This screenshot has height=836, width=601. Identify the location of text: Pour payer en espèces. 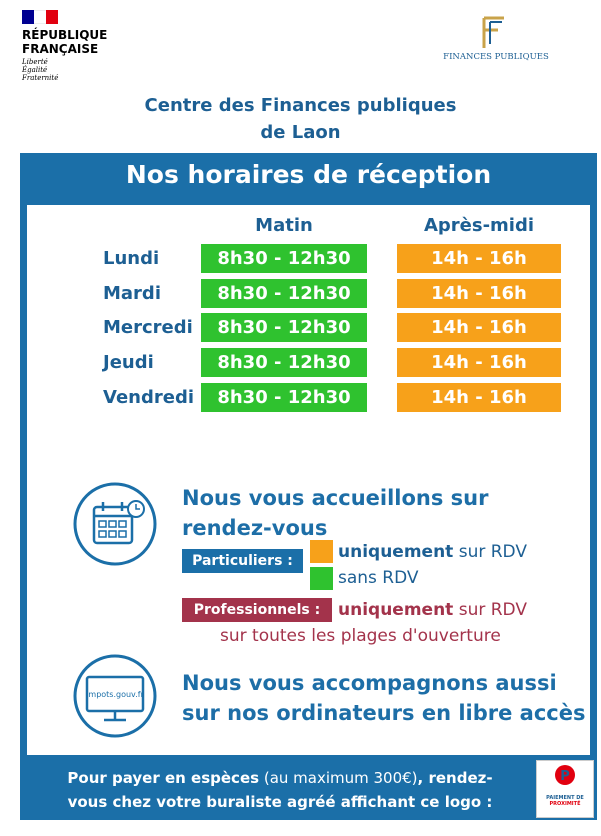
(163, 778).